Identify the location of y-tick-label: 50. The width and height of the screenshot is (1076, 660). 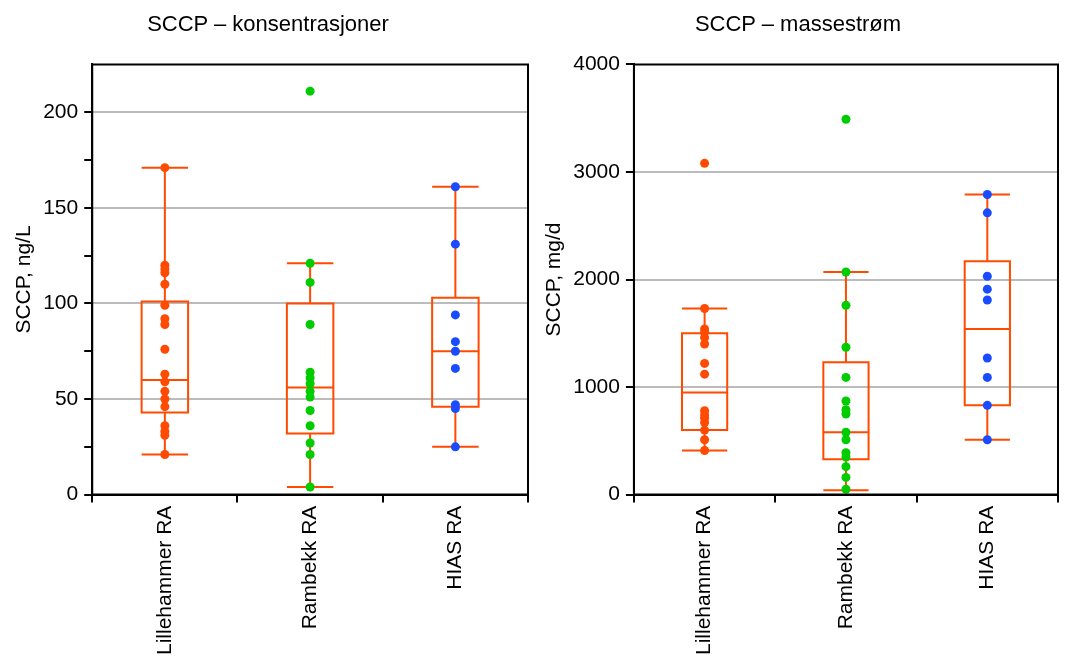
(66, 397).